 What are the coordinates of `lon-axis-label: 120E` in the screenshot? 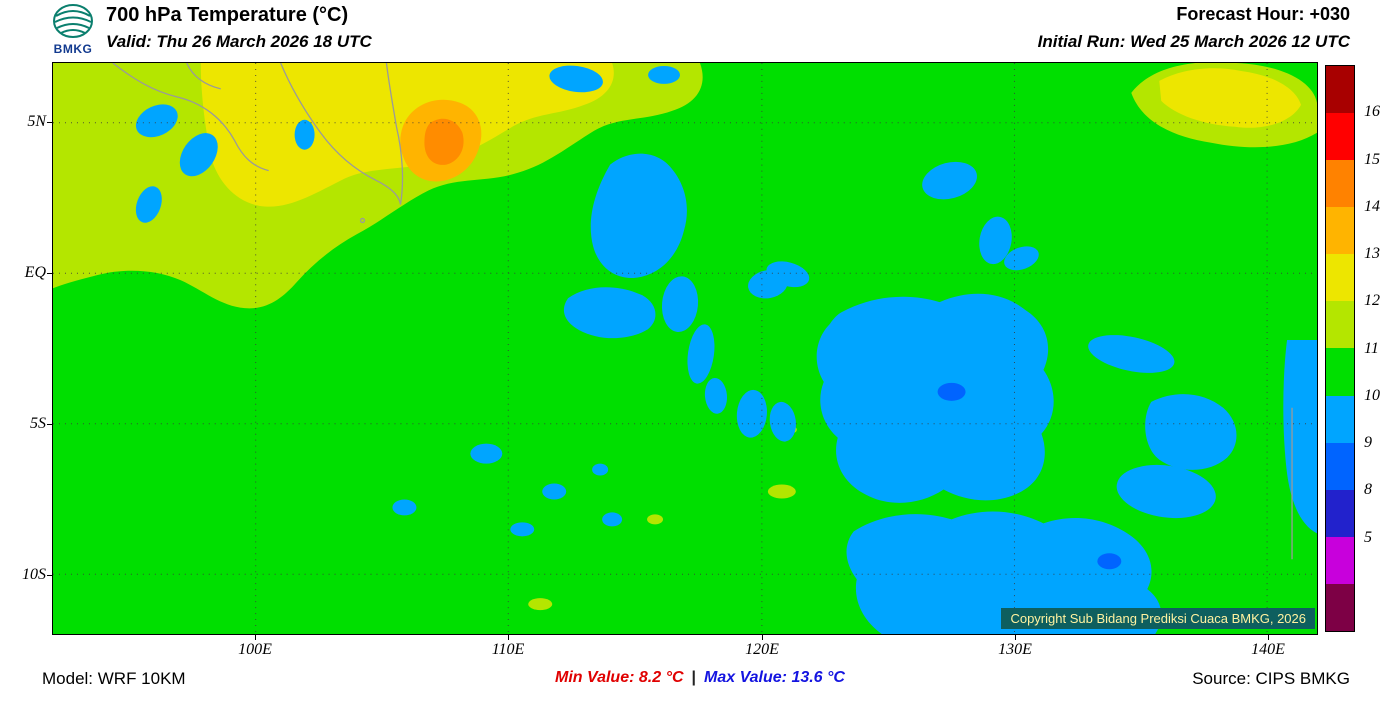 It's located at (762, 649).